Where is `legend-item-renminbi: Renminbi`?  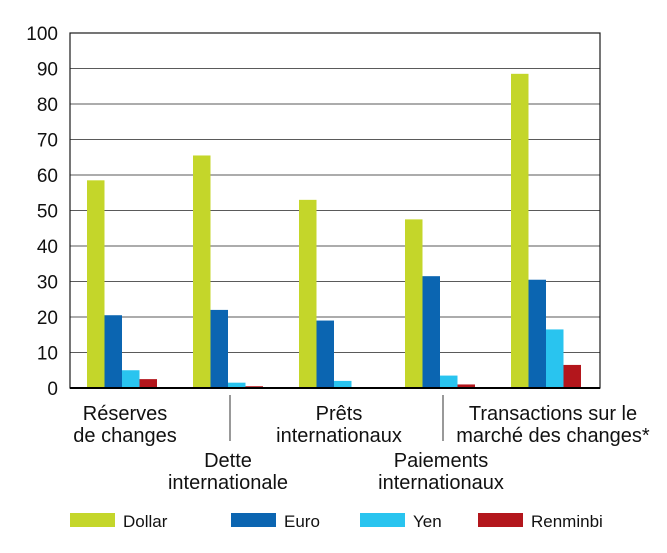 legend-item-renminbi: Renminbi is located at coordinates (540, 521).